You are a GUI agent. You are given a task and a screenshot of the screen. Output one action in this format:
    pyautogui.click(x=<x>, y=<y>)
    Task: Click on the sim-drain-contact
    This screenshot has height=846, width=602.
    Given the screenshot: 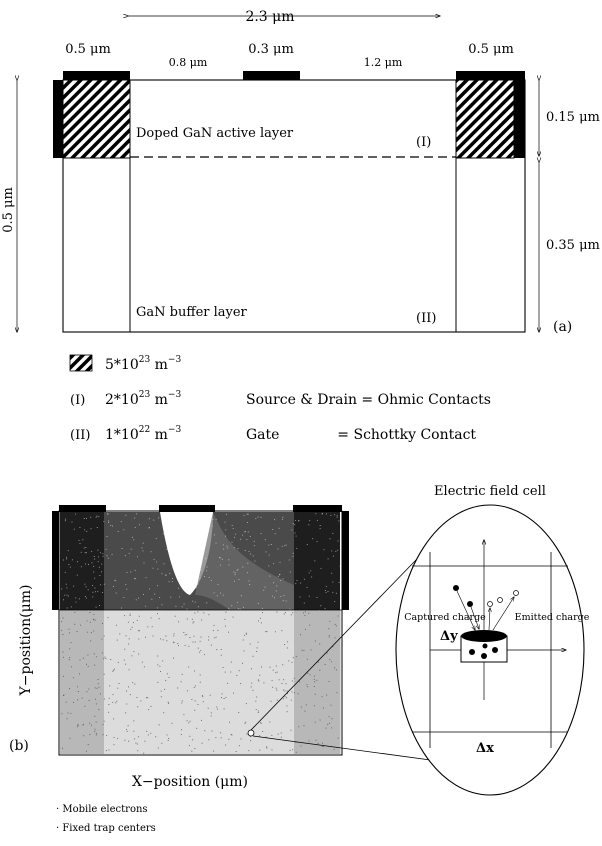 What is the action you would take?
    pyautogui.click(x=317, y=508)
    